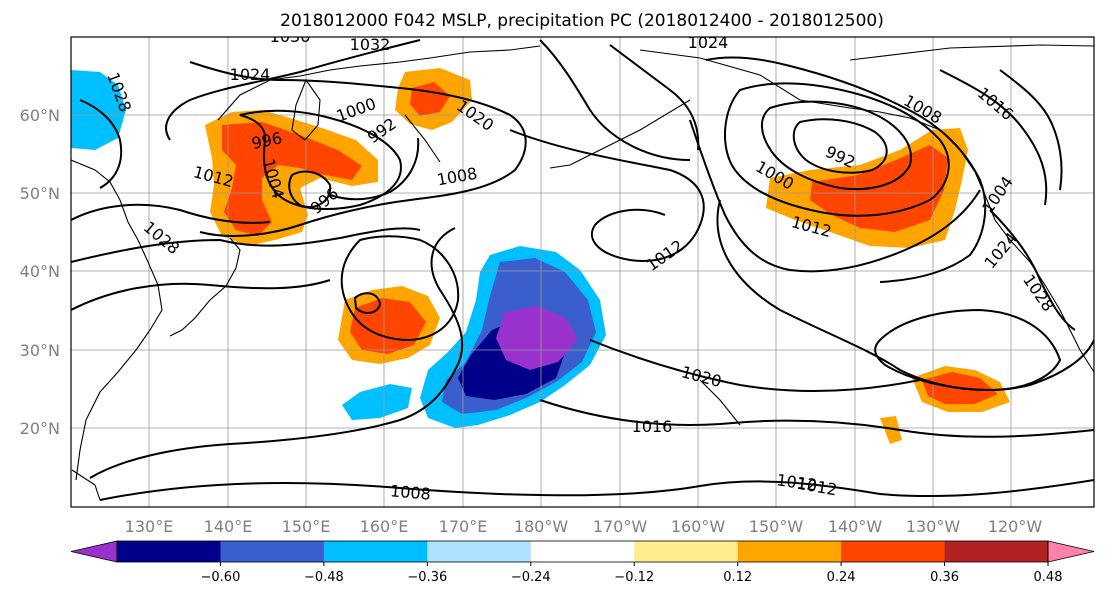  Describe the element at coordinates (620, 526) in the screenshot. I see `lon-label: 170°W` at that location.